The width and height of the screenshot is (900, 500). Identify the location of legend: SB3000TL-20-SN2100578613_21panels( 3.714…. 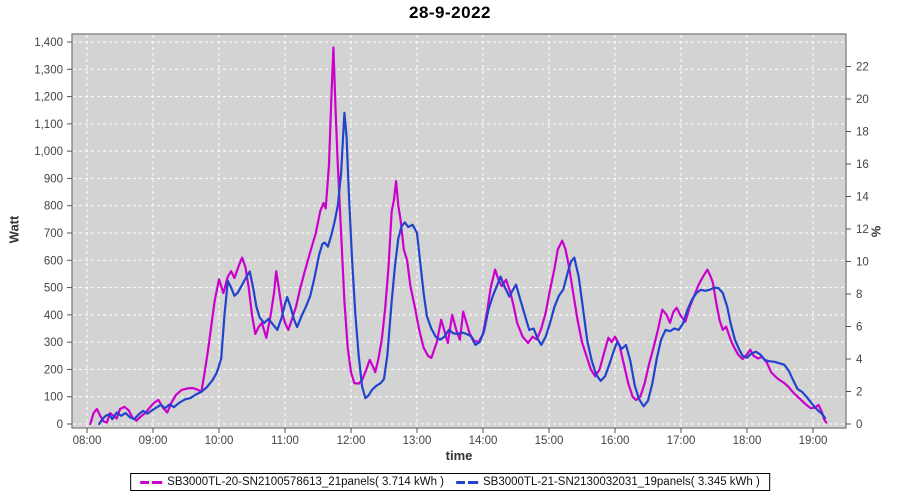
(450, 482).